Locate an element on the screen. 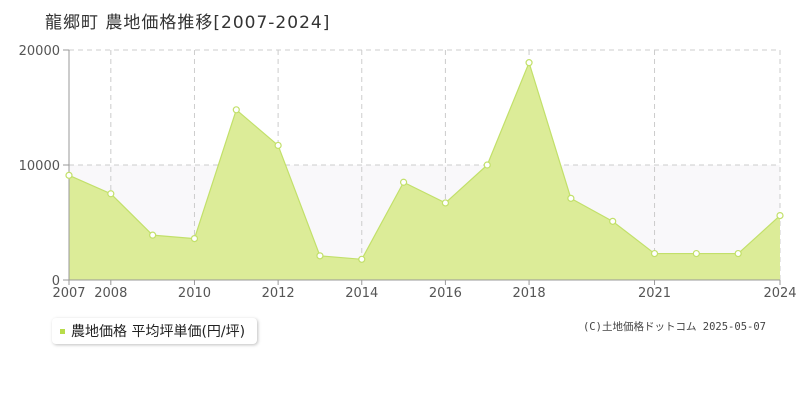 This screenshot has height=400, width=800. x-tick-label: 2016 is located at coordinates (445, 293).